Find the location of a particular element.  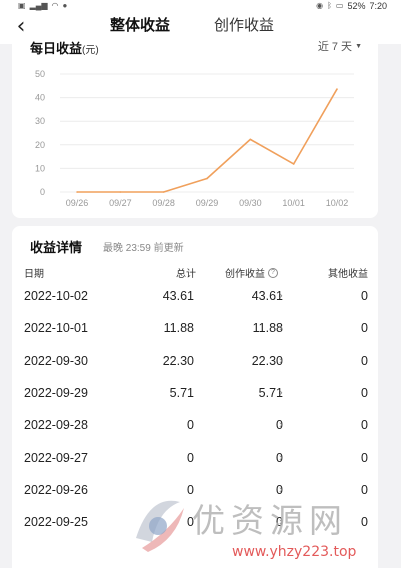

row-date: 2022-09-28 is located at coordinates (56, 425).